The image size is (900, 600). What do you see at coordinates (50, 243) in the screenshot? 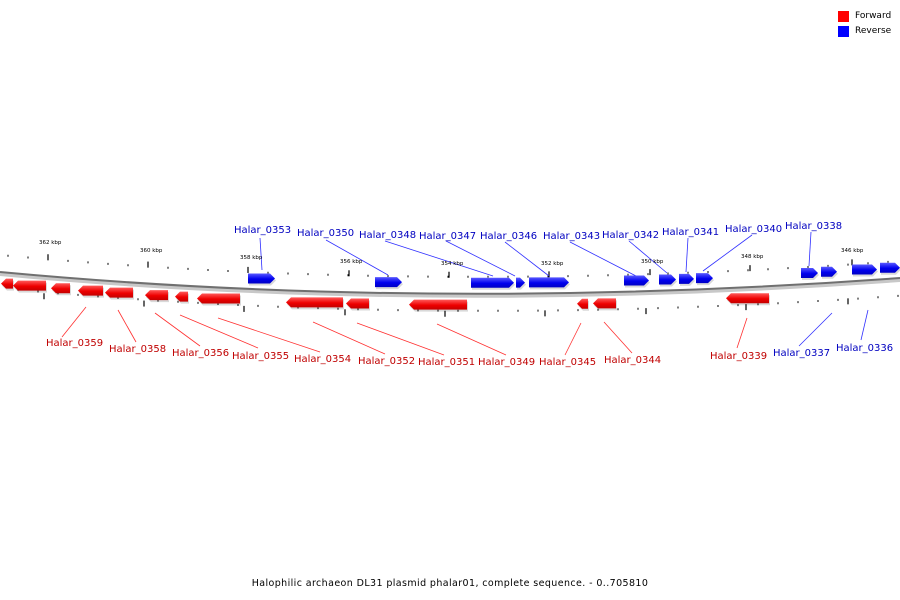
I see `tick-label: 362 kbp` at bounding box center [50, 243].